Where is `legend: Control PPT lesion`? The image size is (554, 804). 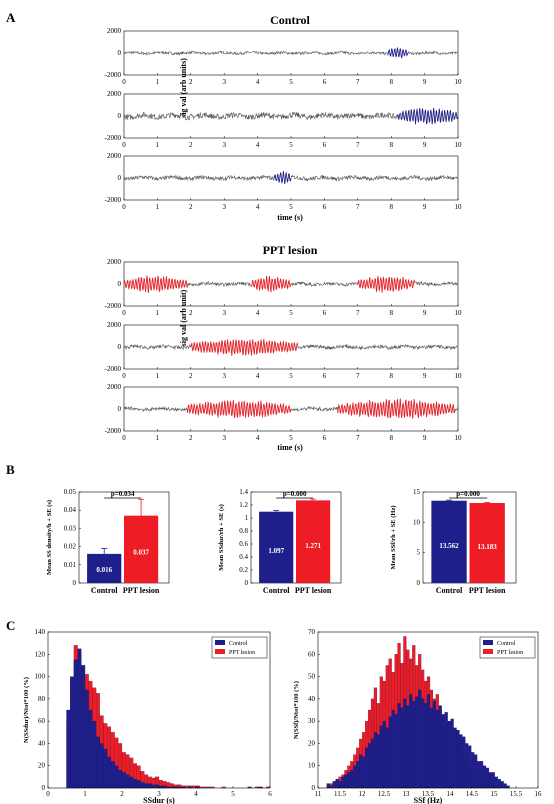
legend: Control PPT lesion is located at coordinates (507, 647).